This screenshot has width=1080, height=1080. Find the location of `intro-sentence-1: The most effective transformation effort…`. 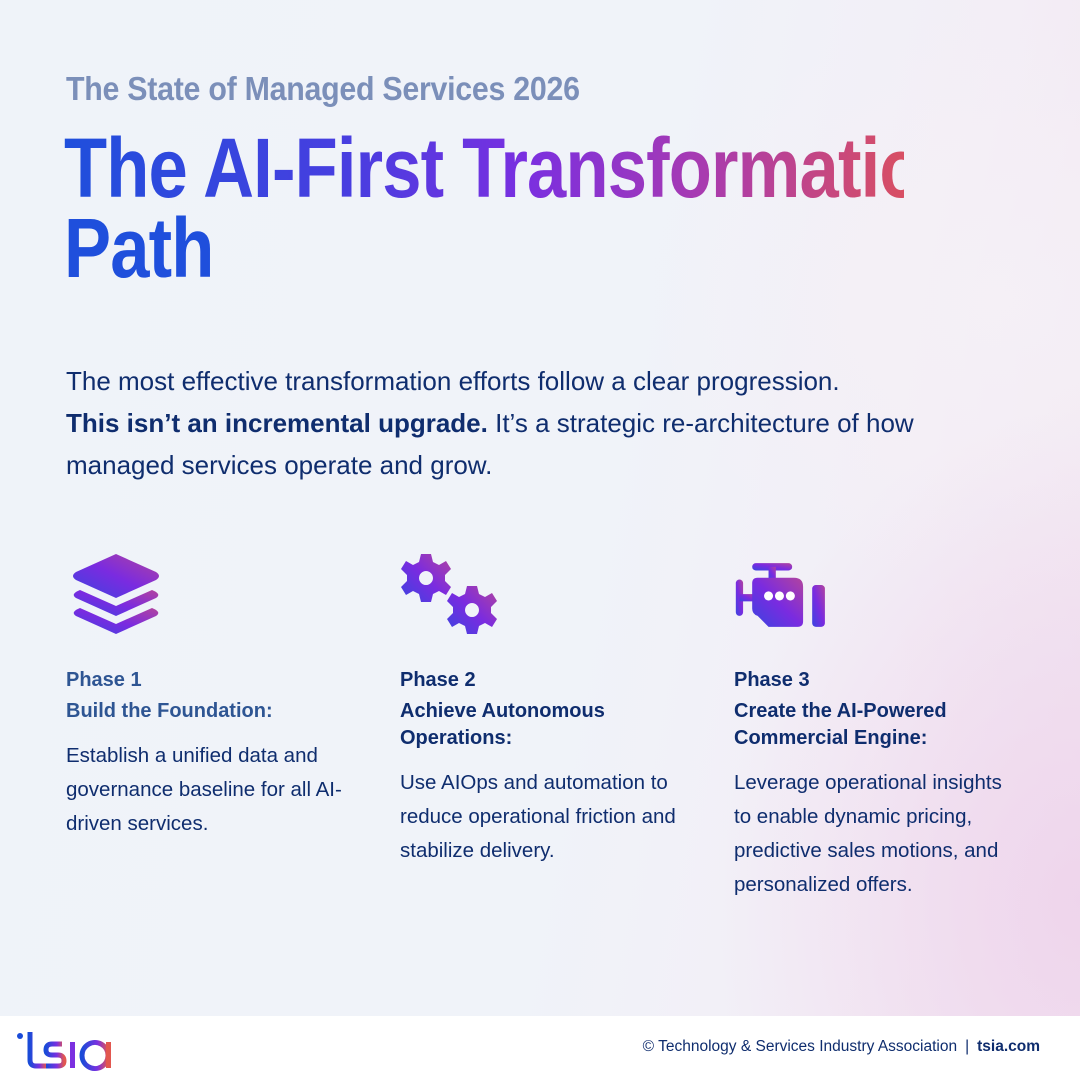

intro-sentence-1: The most effective transformation effort… is located at coordinates (453, 381).